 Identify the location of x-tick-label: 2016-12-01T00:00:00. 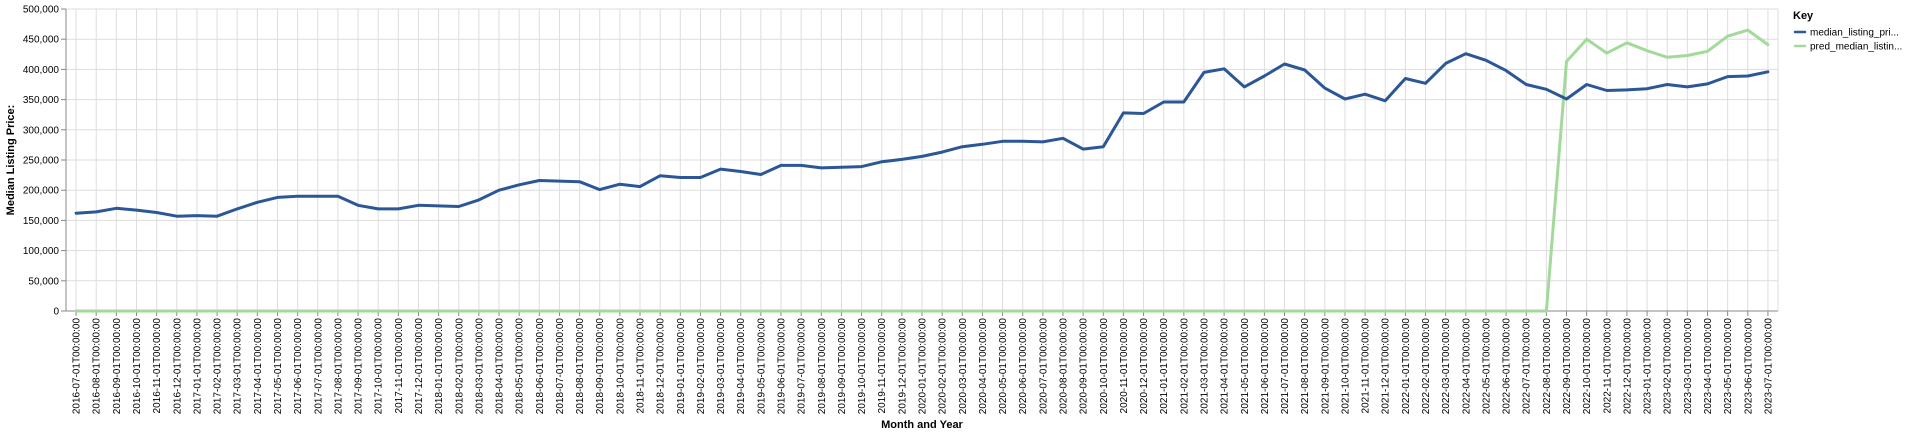
(177, 366).